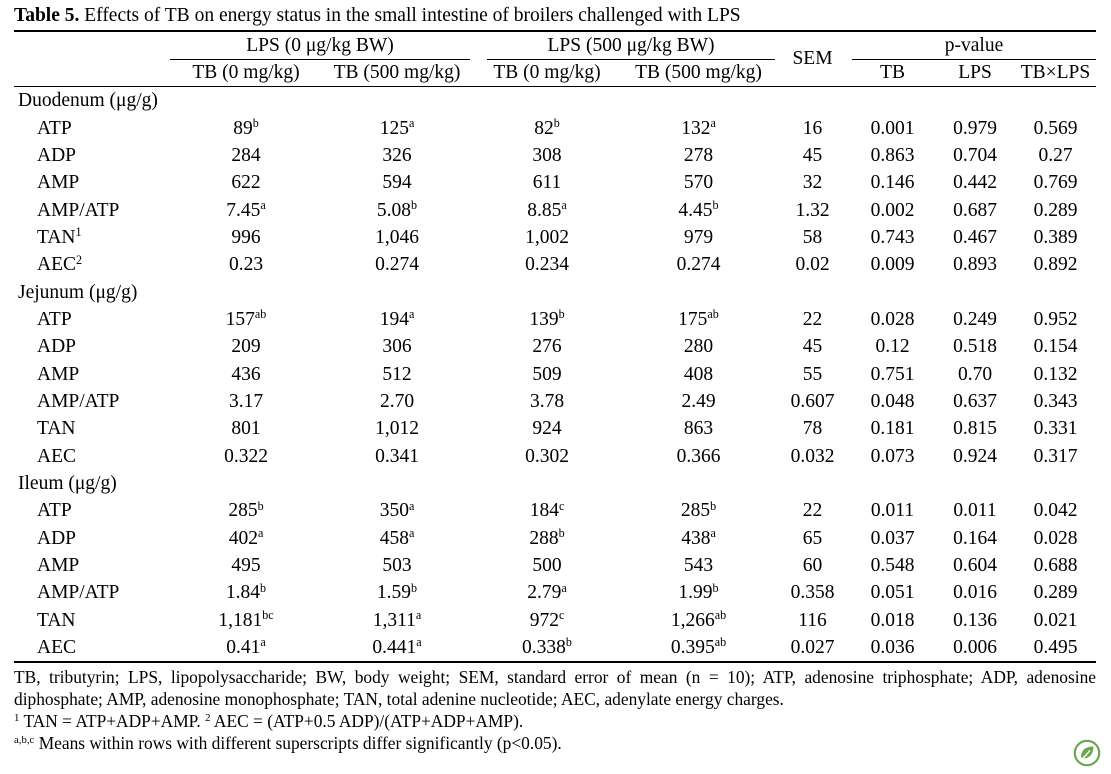 The height and width of the screenshot is (774, 1111). Describe the element at coordinates (1055, 373) in the screenshot. I see `p-tb-x-lps-cell: 0.132` at that location.